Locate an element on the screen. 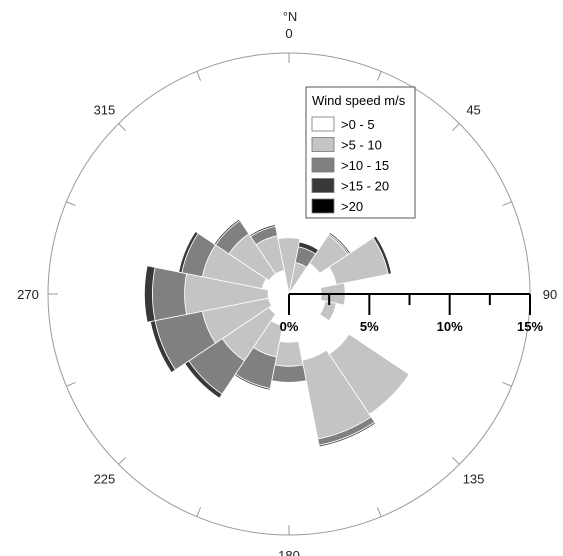  legend-label-4: >20 is located at coordinates (352, 206).